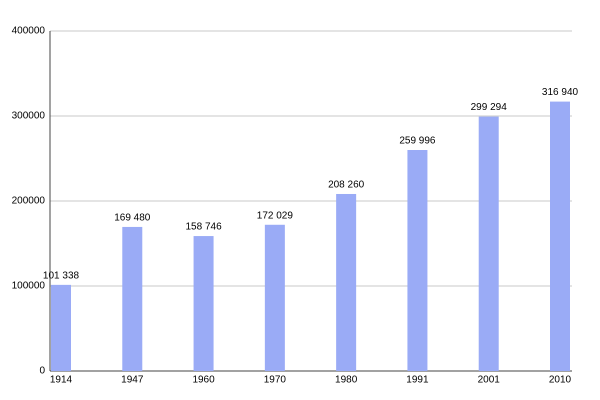 This screenshot has width=600, height=400. Describe the element at coordinates (132, 218) in the screenshot. I see `value-label: 169 480` at that location.